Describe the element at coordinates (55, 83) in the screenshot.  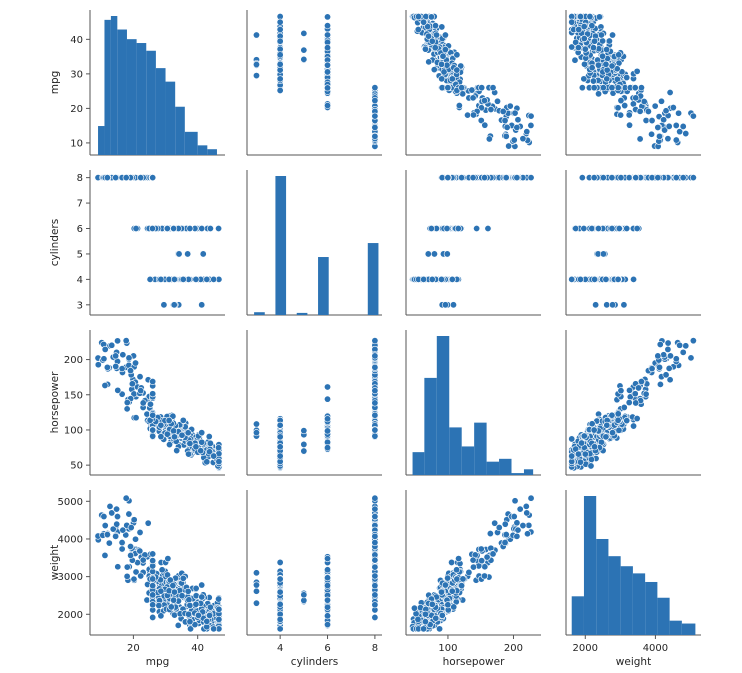
I see `y-axis-label: mpg` at that location.